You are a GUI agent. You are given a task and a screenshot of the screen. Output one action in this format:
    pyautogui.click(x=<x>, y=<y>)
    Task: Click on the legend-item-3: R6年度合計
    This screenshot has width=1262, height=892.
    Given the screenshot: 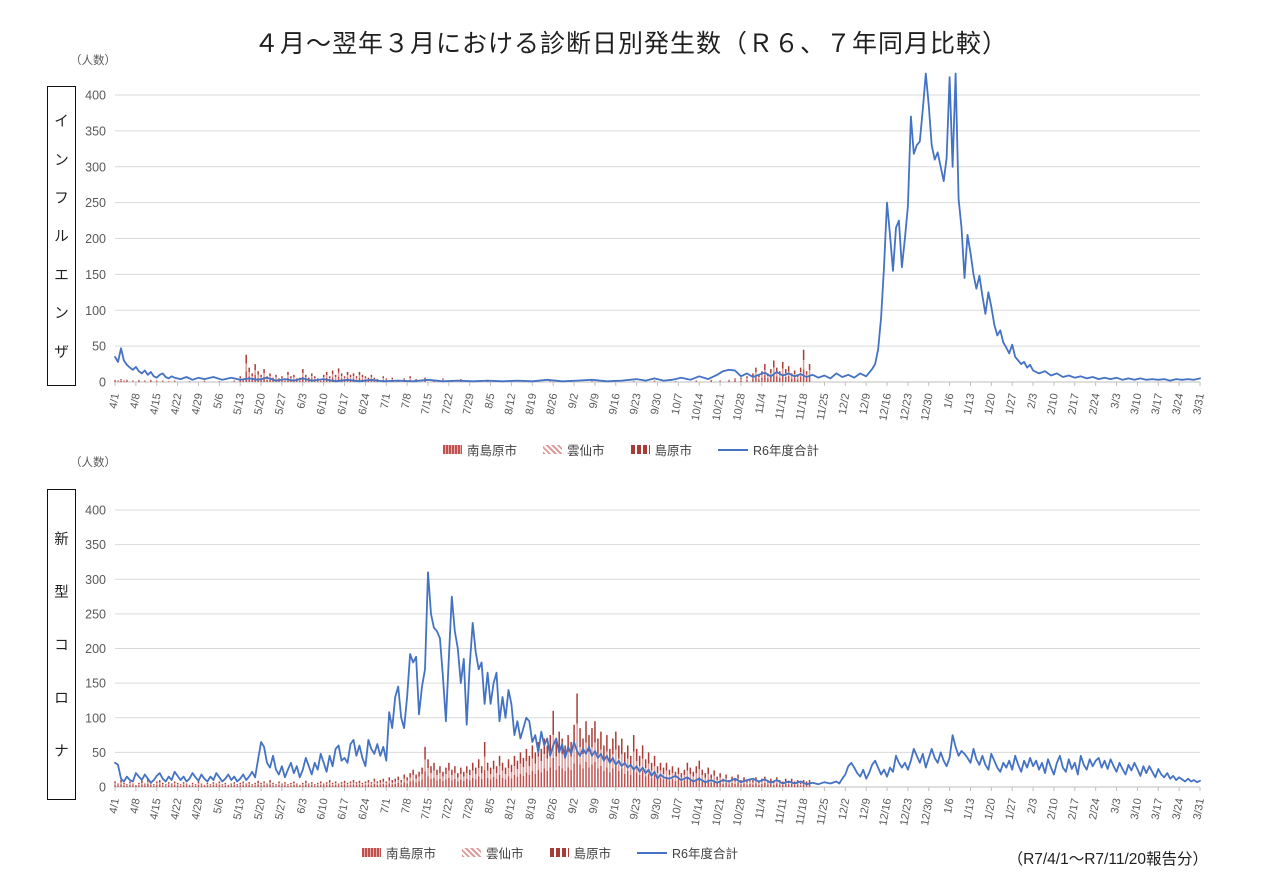 What is the action you would take?
    pyautogui.click(x=768, y=449)
    